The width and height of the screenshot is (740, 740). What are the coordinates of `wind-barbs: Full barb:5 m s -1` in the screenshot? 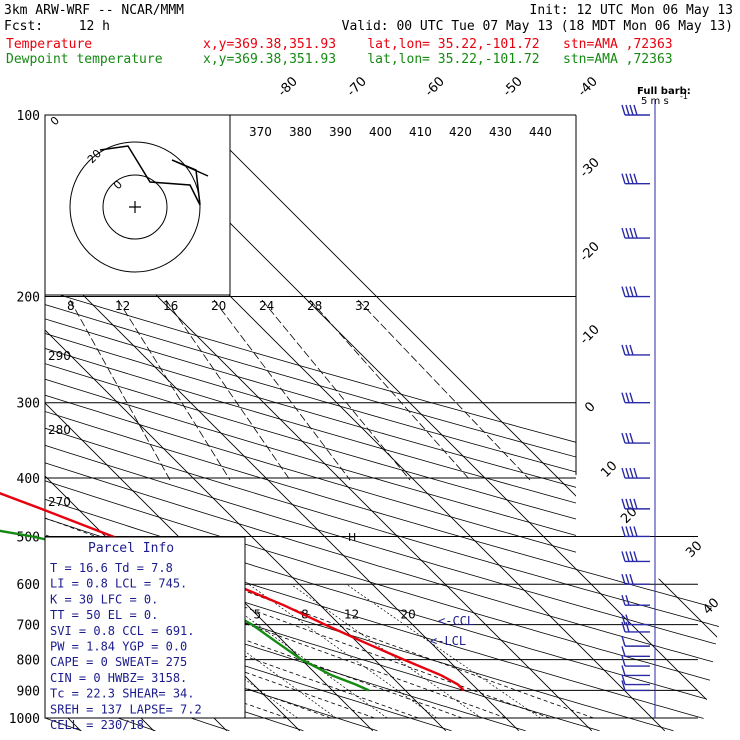 It's located at (656, 402).